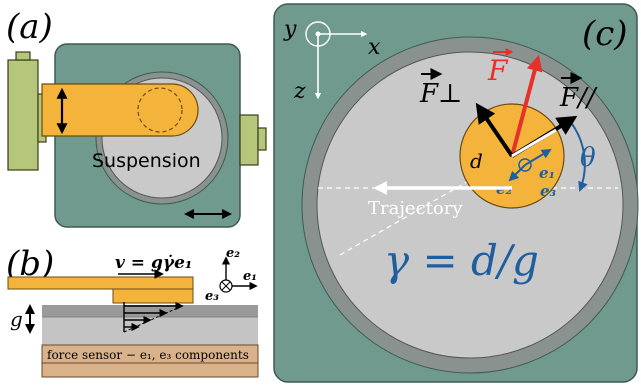 Image resolution: width=641 pixels, height=386 pixels. Describe the element at coordinates (578, 98) in the screenshot. I see `force-parallel-label: F//` at that location.